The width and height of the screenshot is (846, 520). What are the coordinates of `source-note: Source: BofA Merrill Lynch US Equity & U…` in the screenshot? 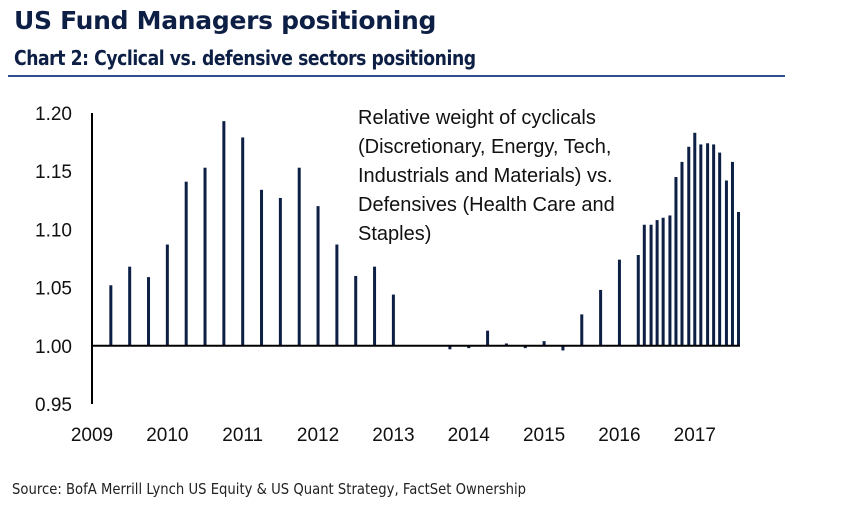 It's located at (269, 489).